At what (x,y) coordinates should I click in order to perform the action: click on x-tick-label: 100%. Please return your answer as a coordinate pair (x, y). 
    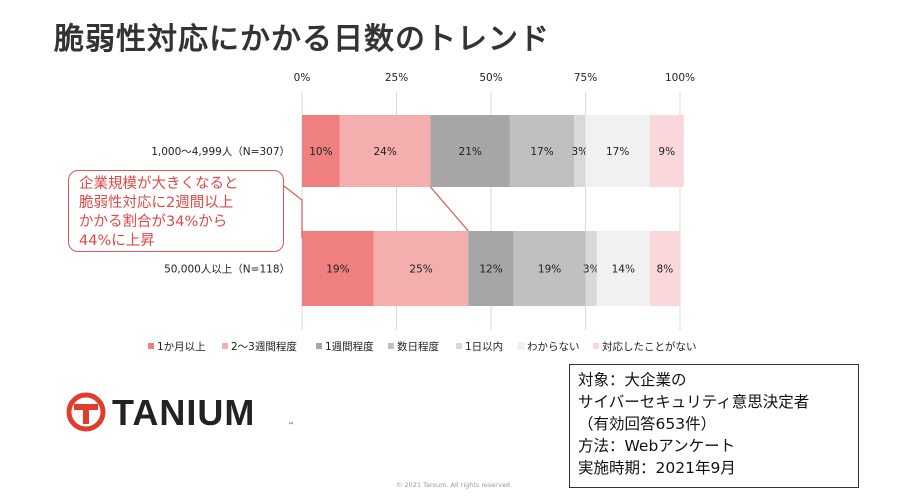
    Looking at the image, I should click on (680, 78).